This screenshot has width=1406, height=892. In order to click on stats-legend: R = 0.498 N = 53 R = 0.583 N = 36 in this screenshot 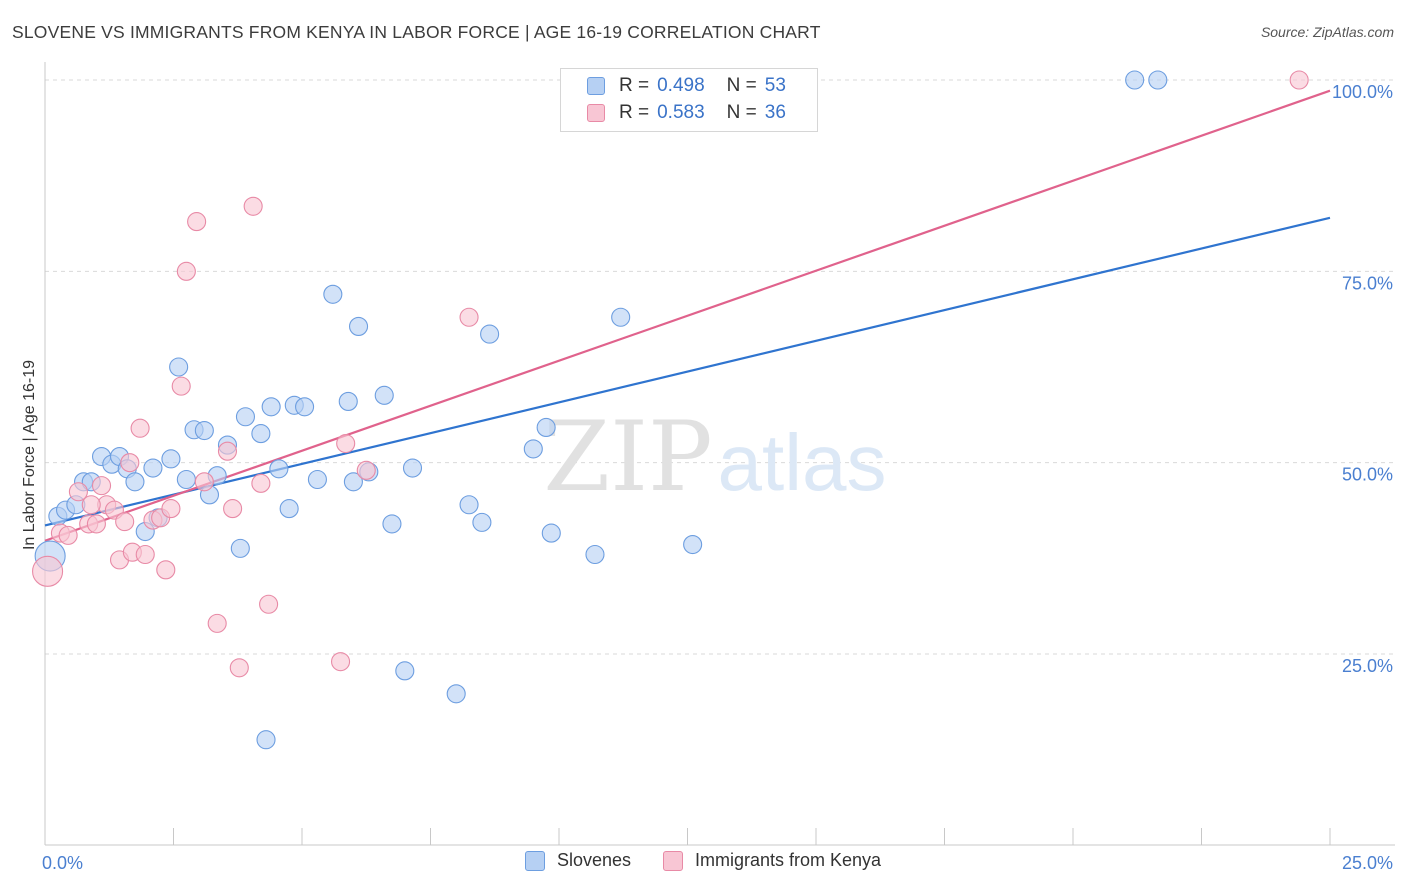, I will do `click(689, 100)`.